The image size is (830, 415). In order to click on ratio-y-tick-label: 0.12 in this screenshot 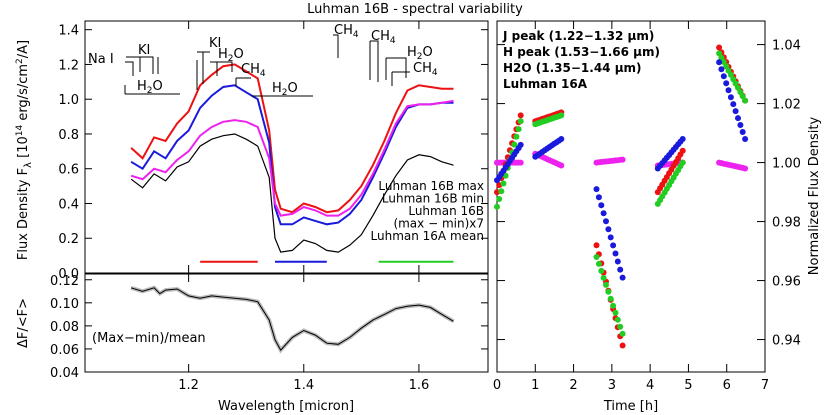, I will do `click(64, 281)`.